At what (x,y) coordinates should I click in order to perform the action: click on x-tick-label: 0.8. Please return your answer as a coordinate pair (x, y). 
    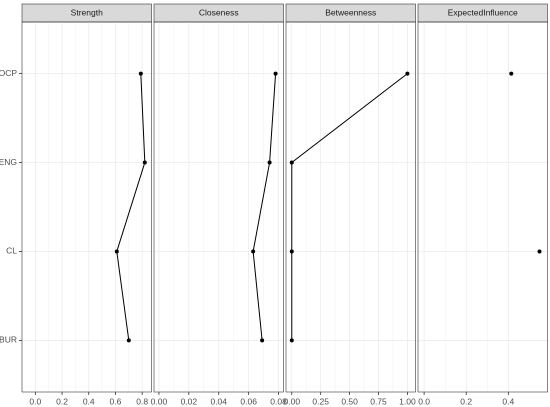
    Looking at the image, I should click on (142, 401).